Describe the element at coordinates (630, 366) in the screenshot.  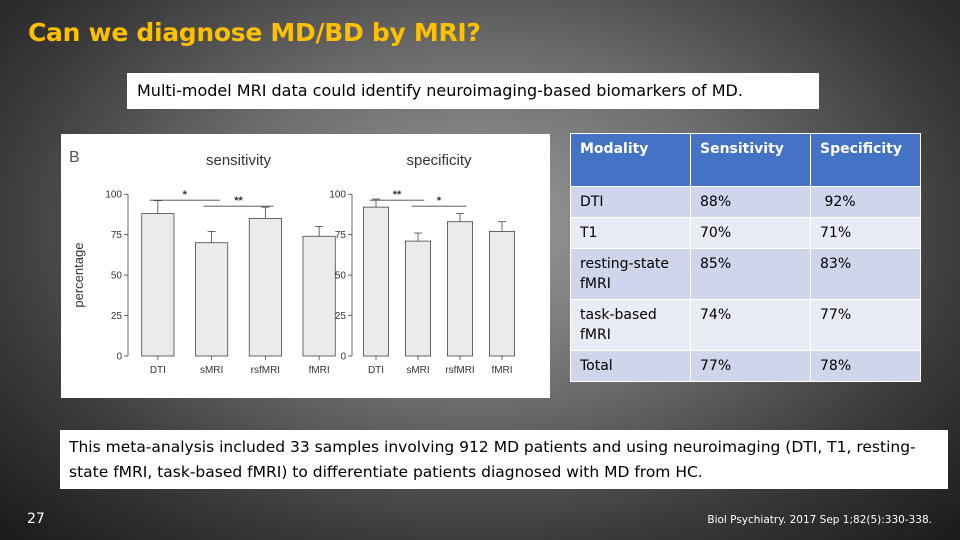
I see `table-cell: Total` at that location.